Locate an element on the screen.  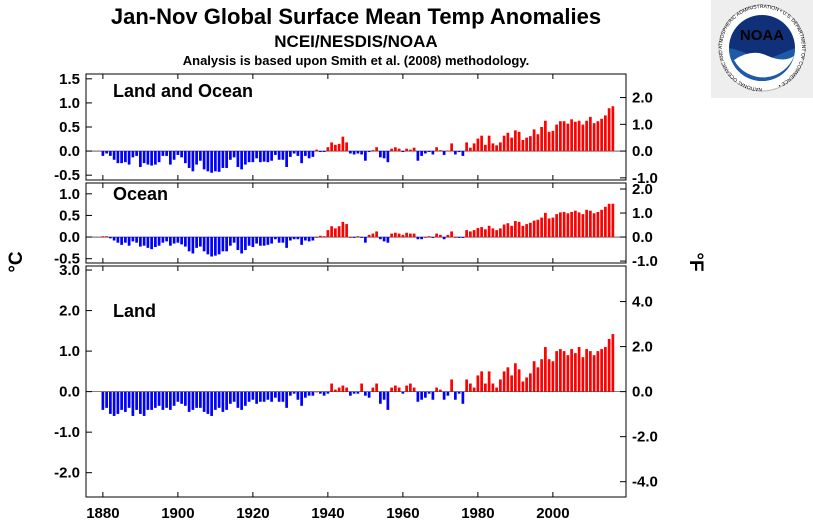
bar-1918 is located at coordinates (245, 398).